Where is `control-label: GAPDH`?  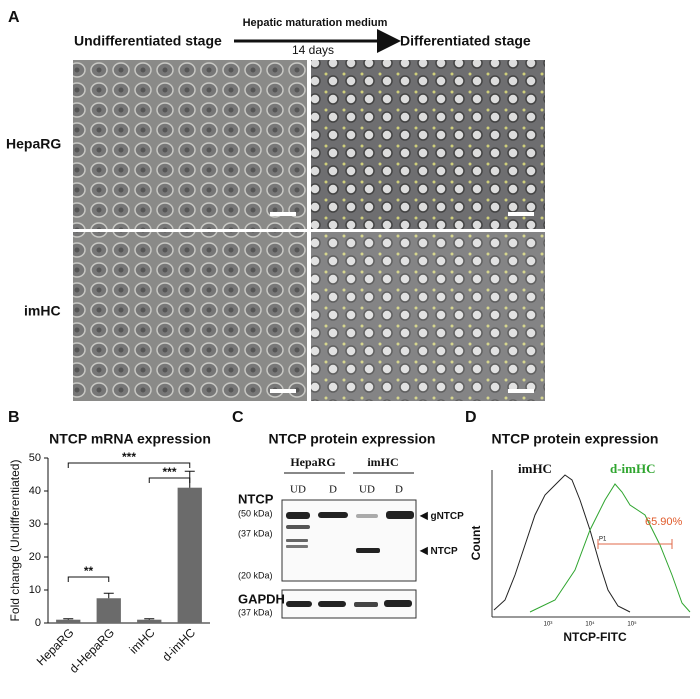
control-label: GAPDH is located at coordinates (261, 598).